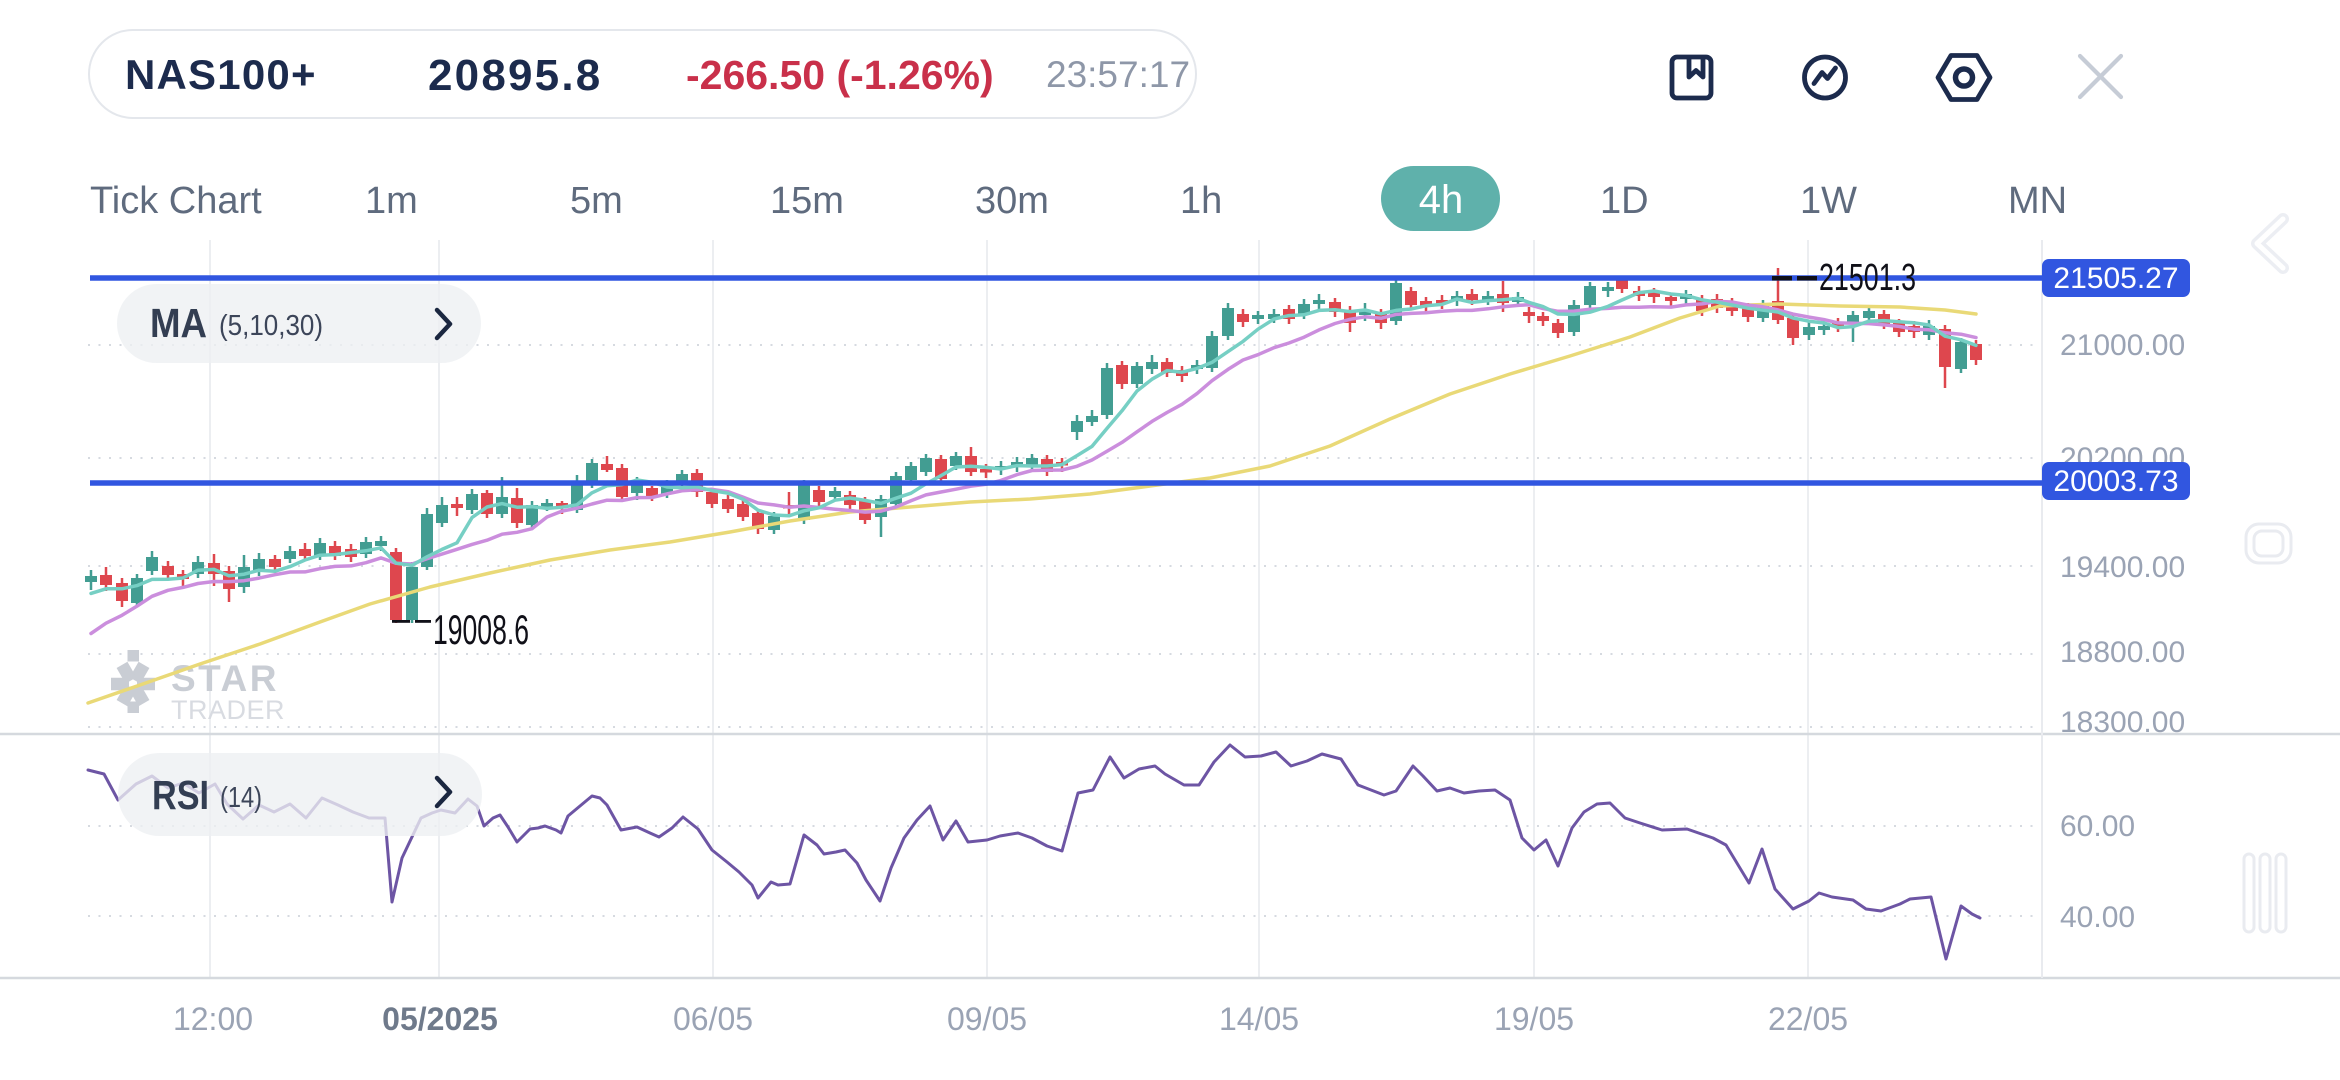  What do you see at coordinates (1201, 201) in the screenshot?
I see `svg-text: 1h` at bounding box center [1201, 201].